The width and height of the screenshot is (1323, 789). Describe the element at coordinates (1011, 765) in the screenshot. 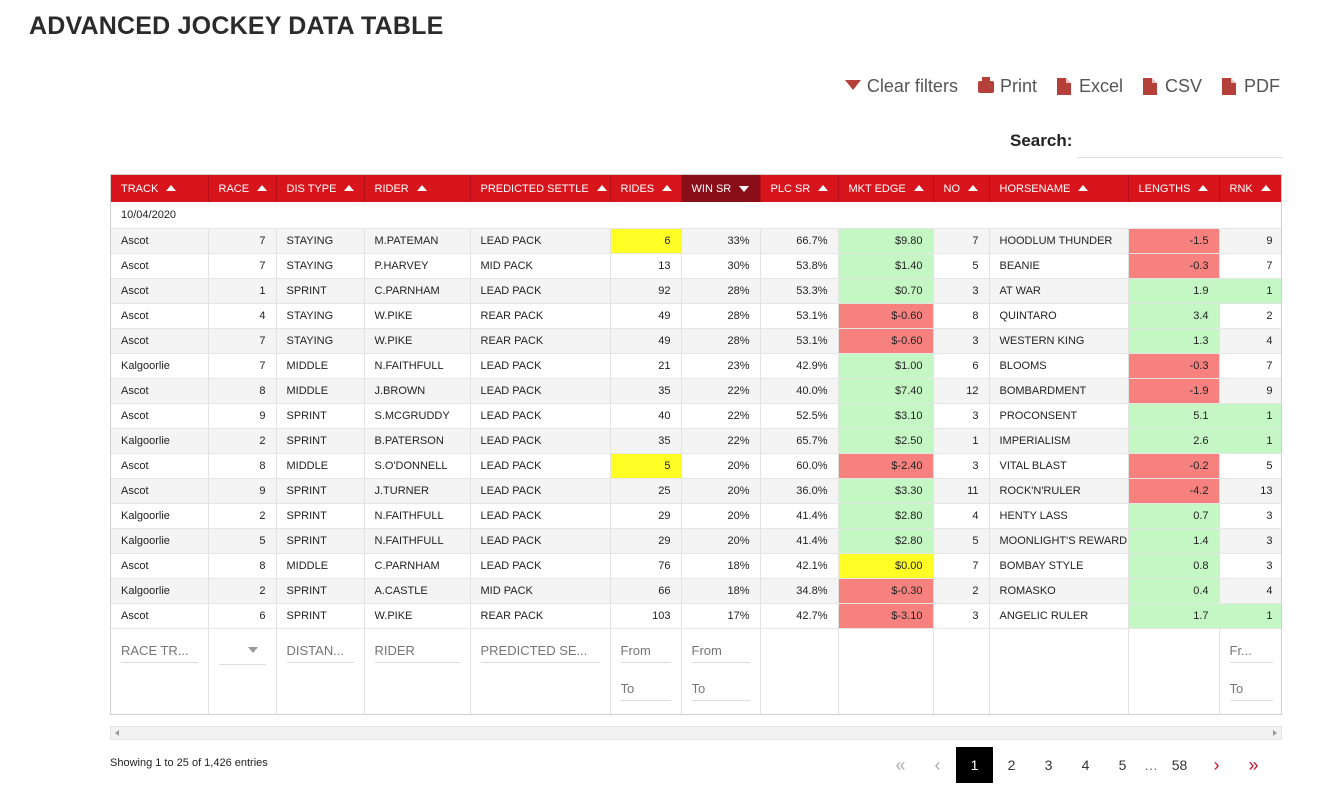

I see `page-button-2: 2` at that location.